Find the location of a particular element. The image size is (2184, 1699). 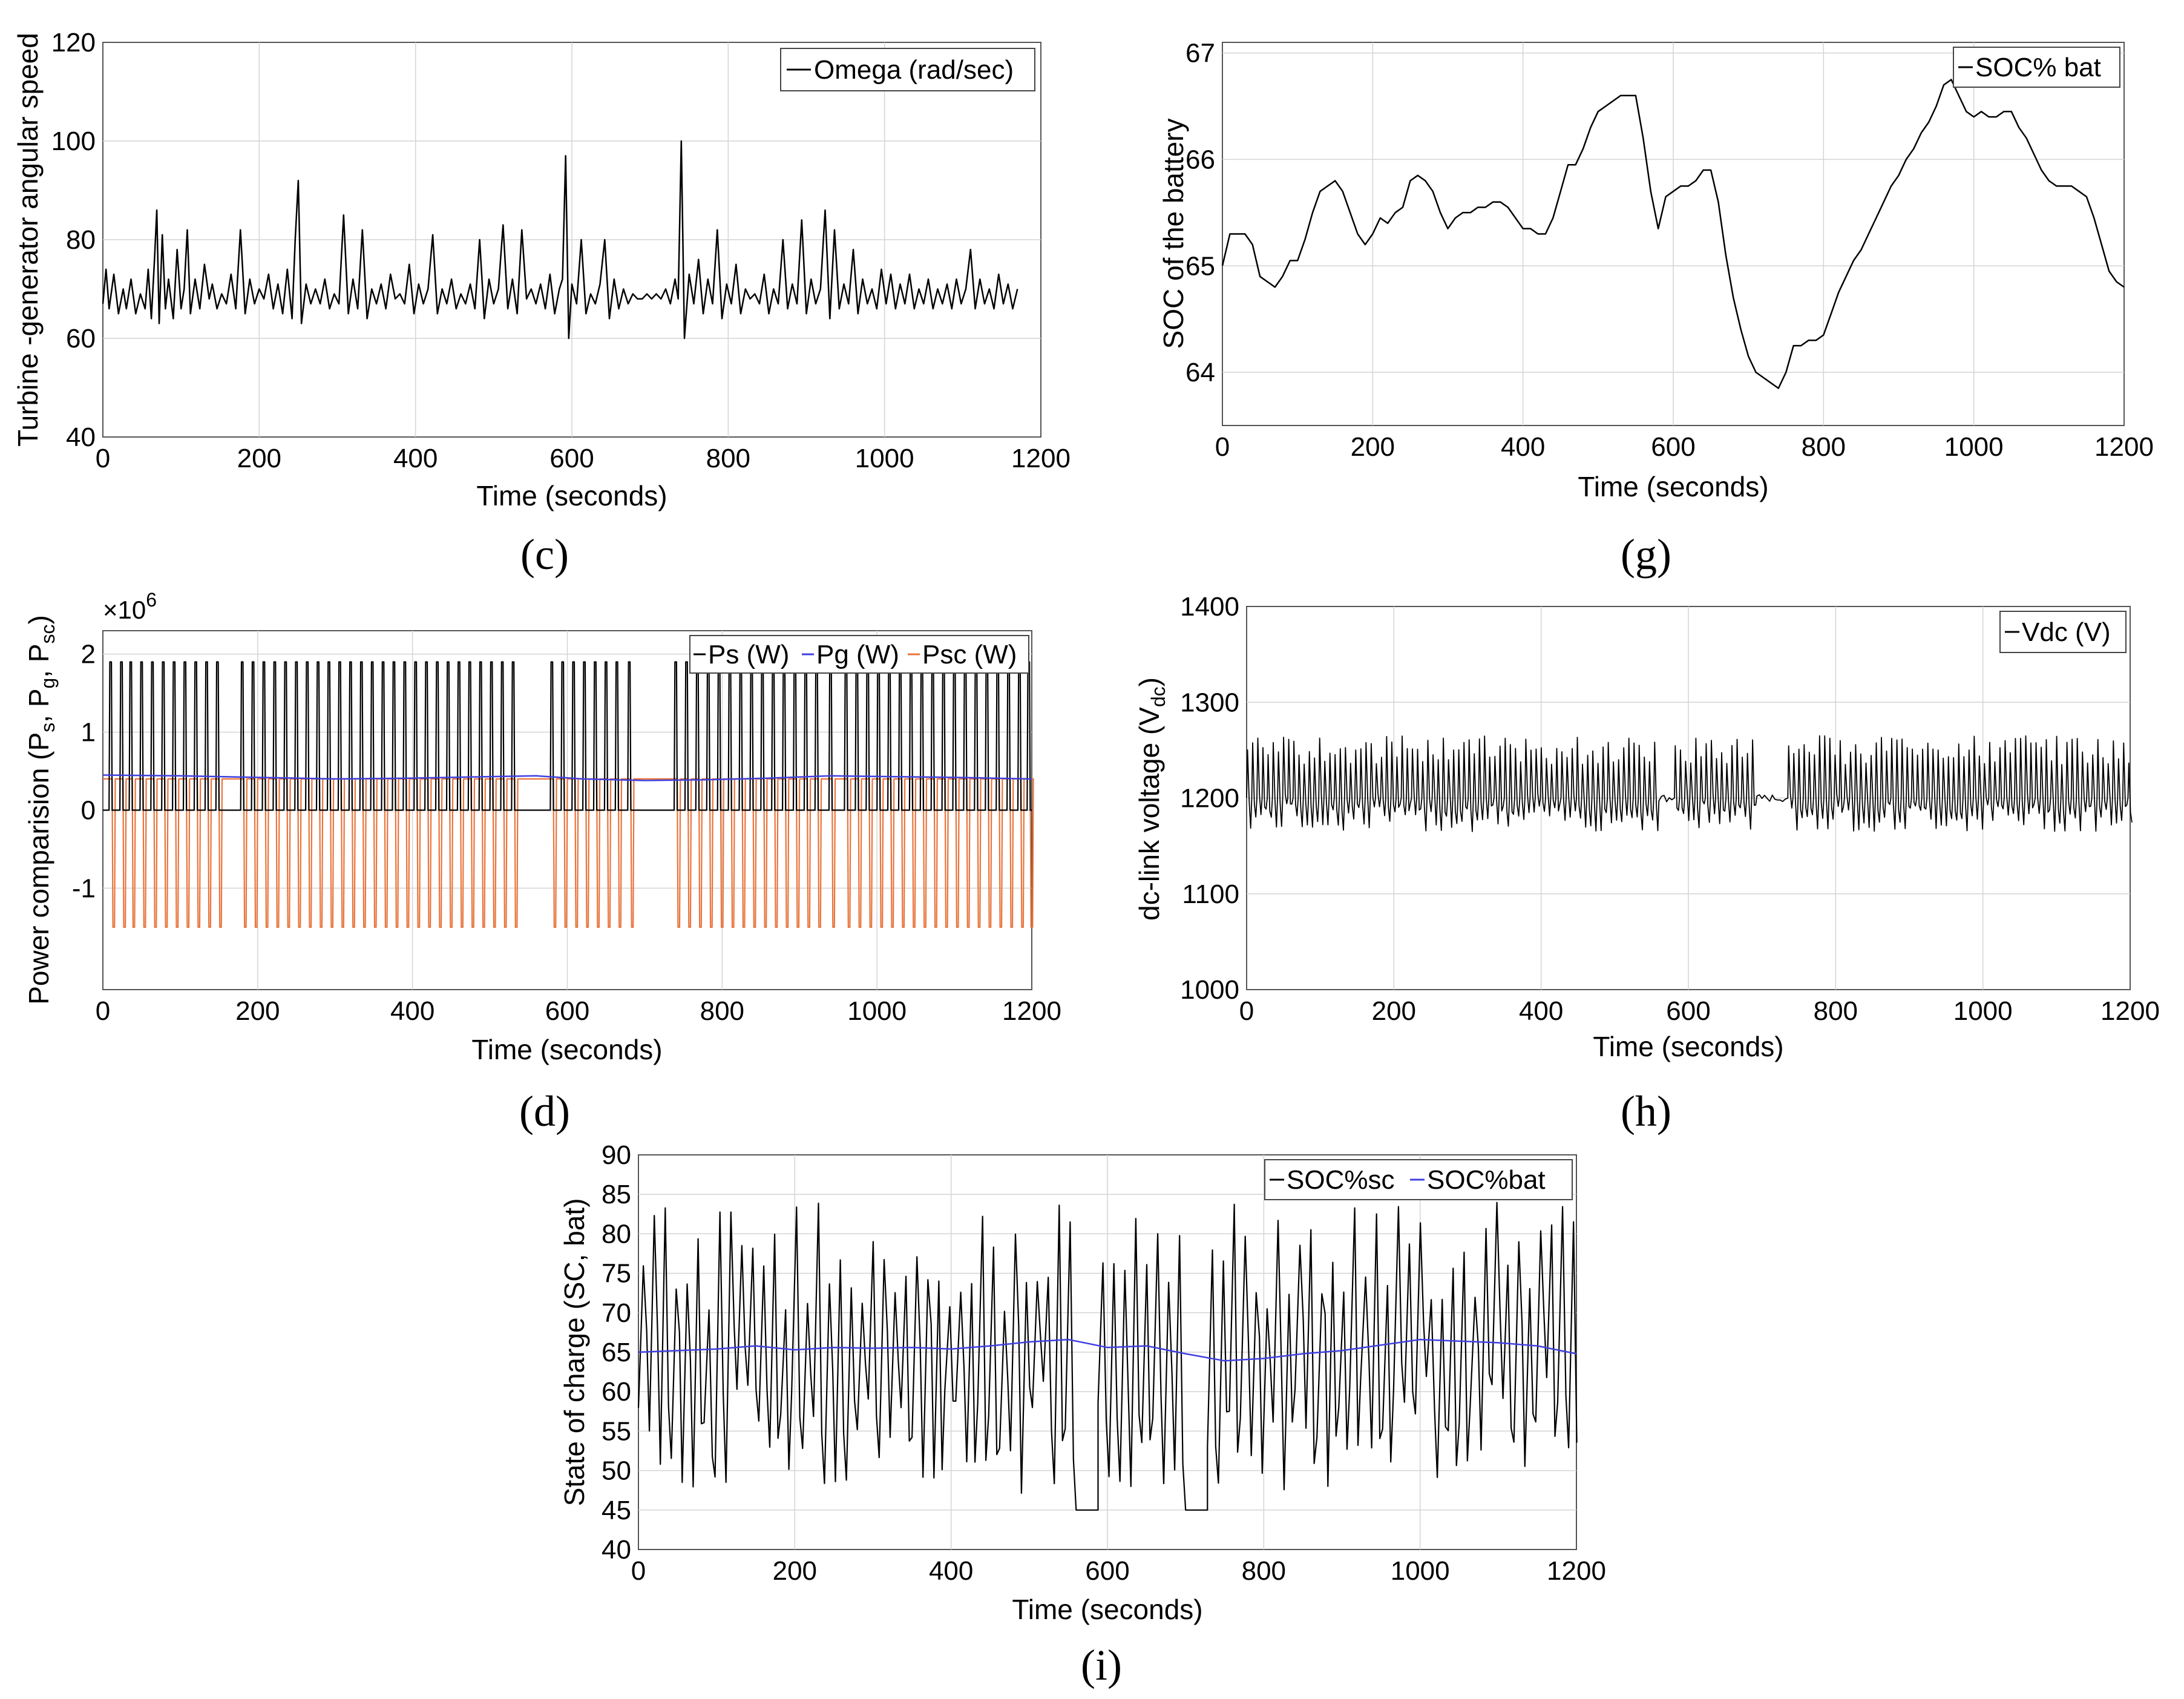

y-tick-label: 1 is located at coordinates (88, 733).